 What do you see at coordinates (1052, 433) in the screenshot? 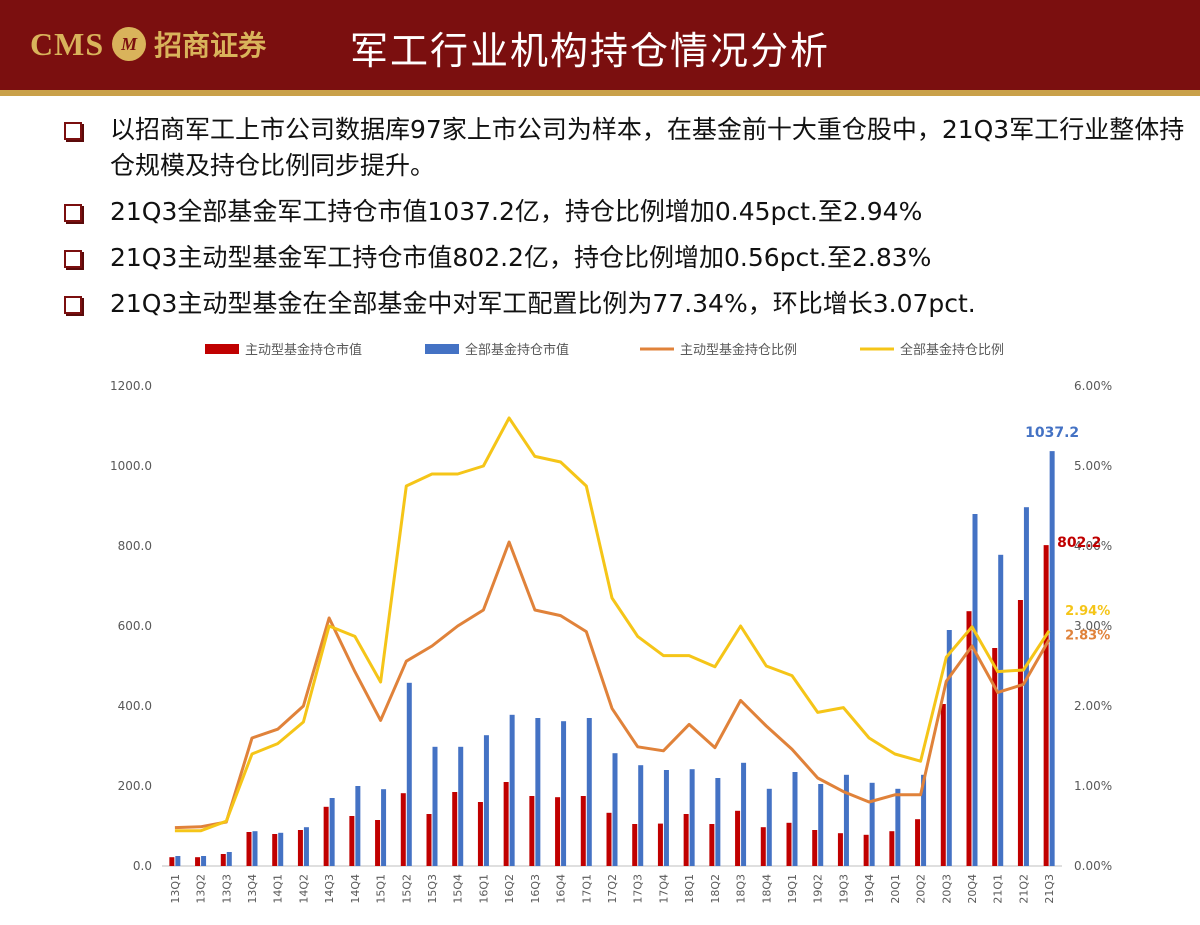
I see `annotation-all-mv: 1037.2` at bounding box center [1052, 433].